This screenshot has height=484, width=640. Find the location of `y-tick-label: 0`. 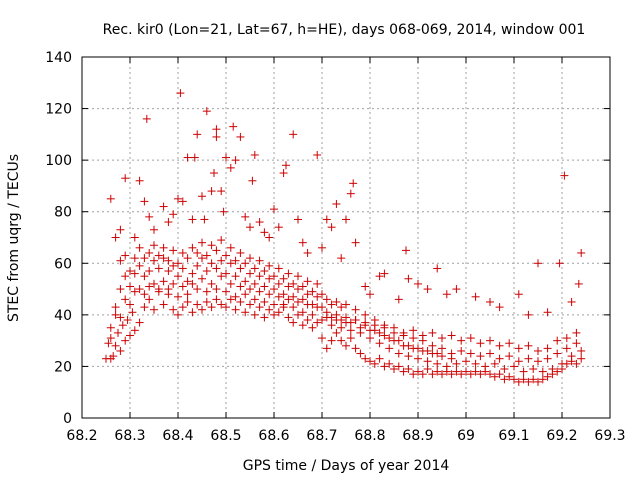

y-tick-label: 0 is located at coordinates (67, 419).